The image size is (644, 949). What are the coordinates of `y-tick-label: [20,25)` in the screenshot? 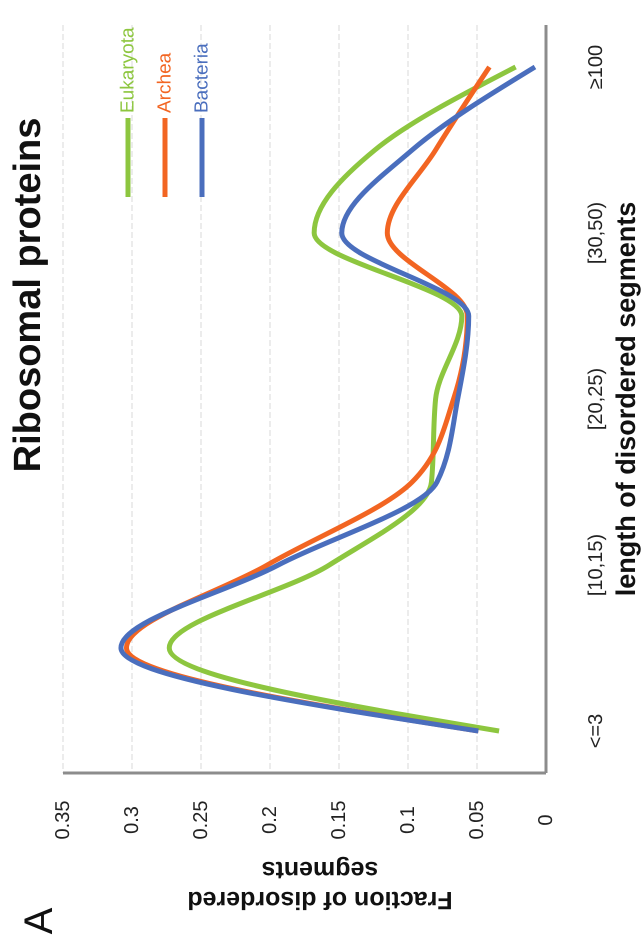 It's located at (596, 399).